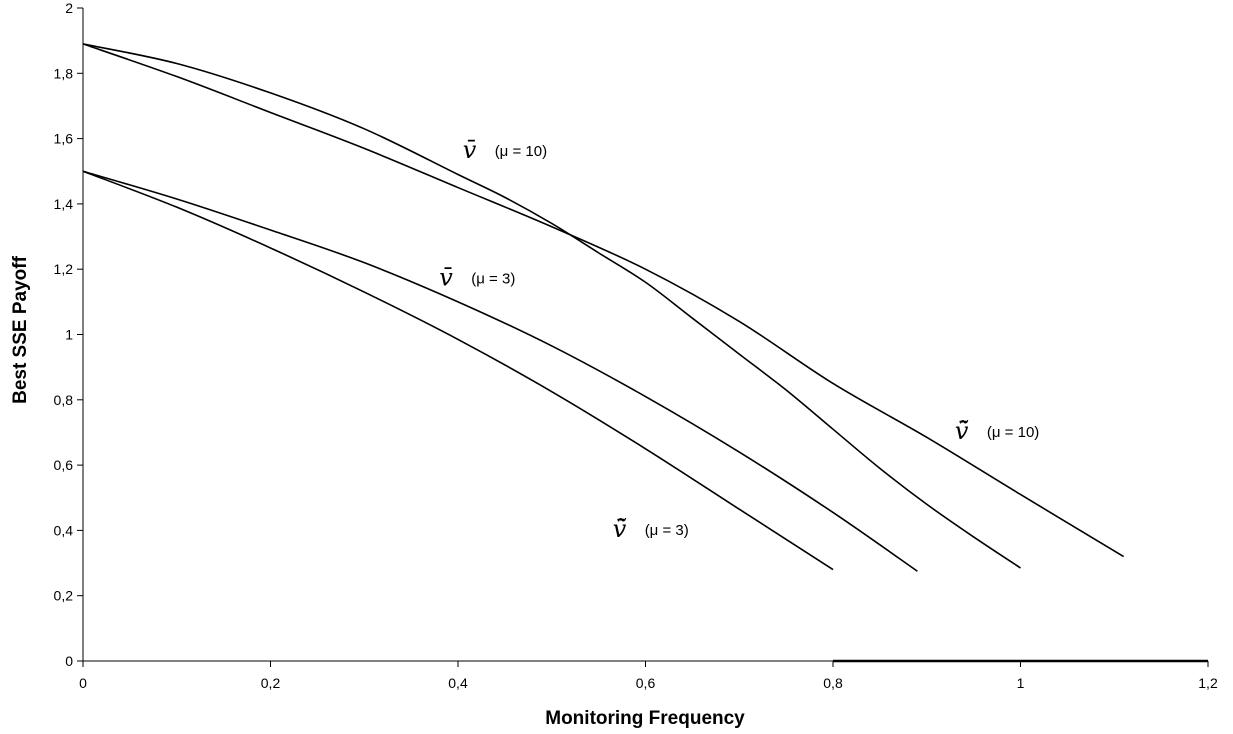 The height and width of the screenshot is (734, 1233). What do you see at coordinates (64, 465) in the screenshot?
I see `y-tick-label: 0,6` at bounding box center [64, 465].